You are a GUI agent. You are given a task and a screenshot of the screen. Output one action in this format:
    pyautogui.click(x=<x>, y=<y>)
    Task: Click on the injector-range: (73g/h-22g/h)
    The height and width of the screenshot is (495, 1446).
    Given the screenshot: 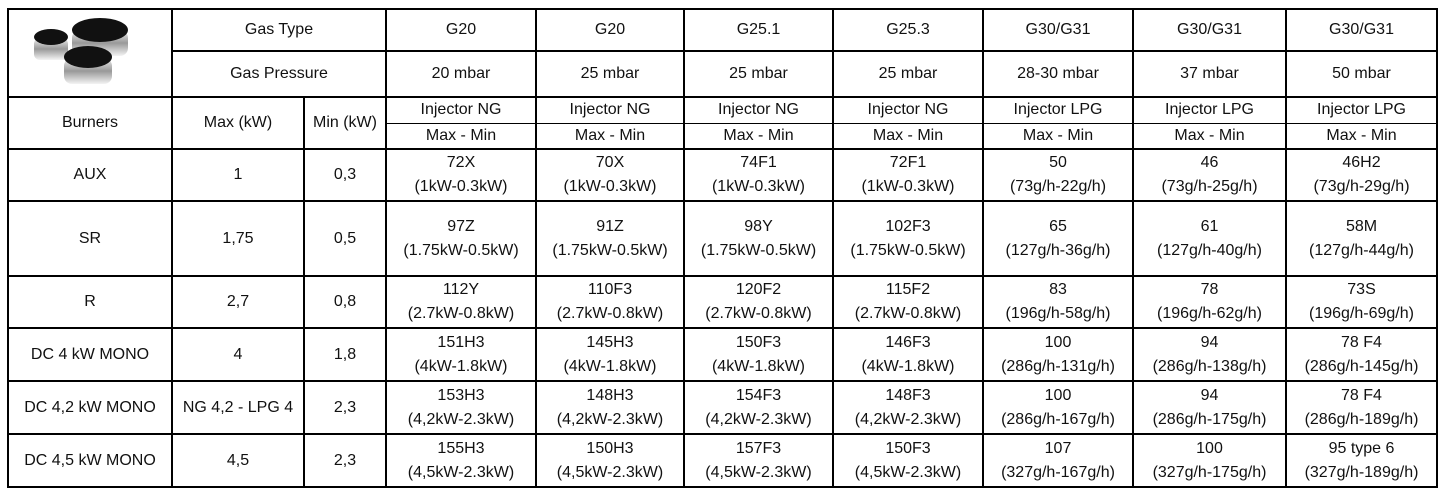 What is the action you would take?
    pyautogui.click(x=1058, y=186)
    